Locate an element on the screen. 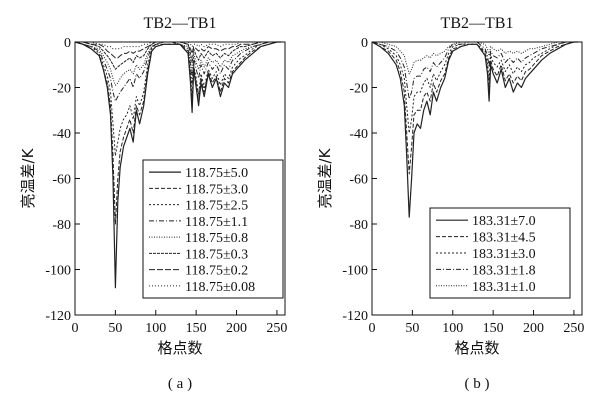 Image resolution: width=593 pixels, height=393 pixels. legend-entry: 183.31±3.0 is located at coordinates (504, 254).